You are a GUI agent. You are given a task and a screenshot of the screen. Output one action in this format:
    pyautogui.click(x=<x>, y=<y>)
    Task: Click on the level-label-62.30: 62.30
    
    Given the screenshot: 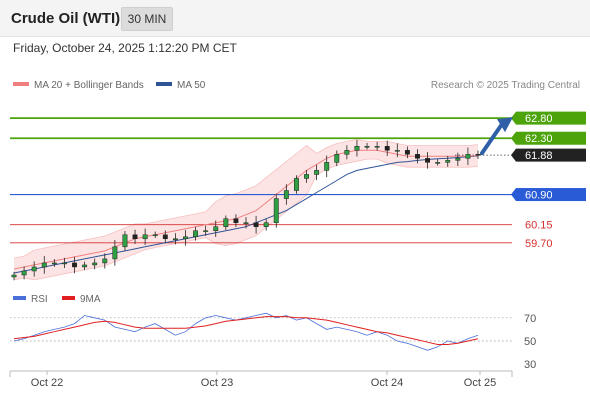 What is the action you would take?
    pyautogui.click(x=539, y=139)
    